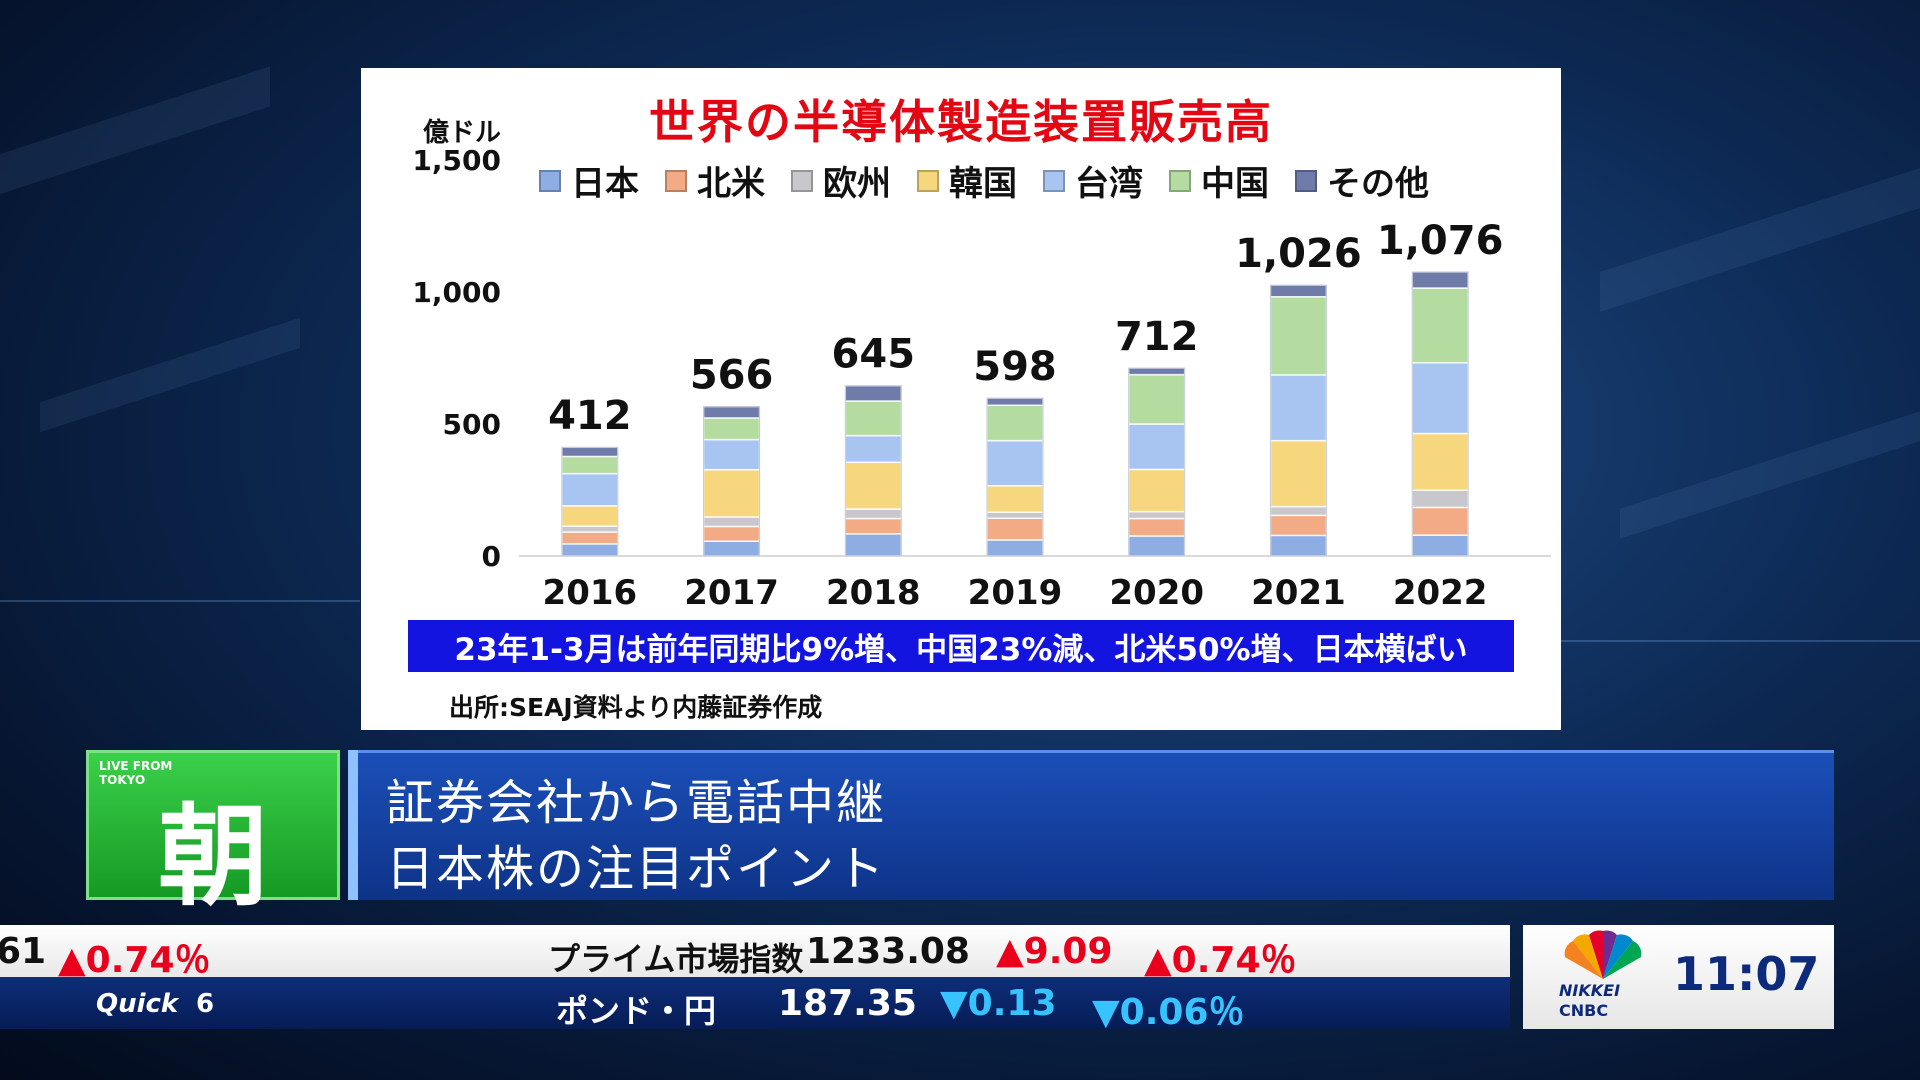 The image size is (1920, 1080). I want to click on clock-time: 11:07, so click(1746, 974).